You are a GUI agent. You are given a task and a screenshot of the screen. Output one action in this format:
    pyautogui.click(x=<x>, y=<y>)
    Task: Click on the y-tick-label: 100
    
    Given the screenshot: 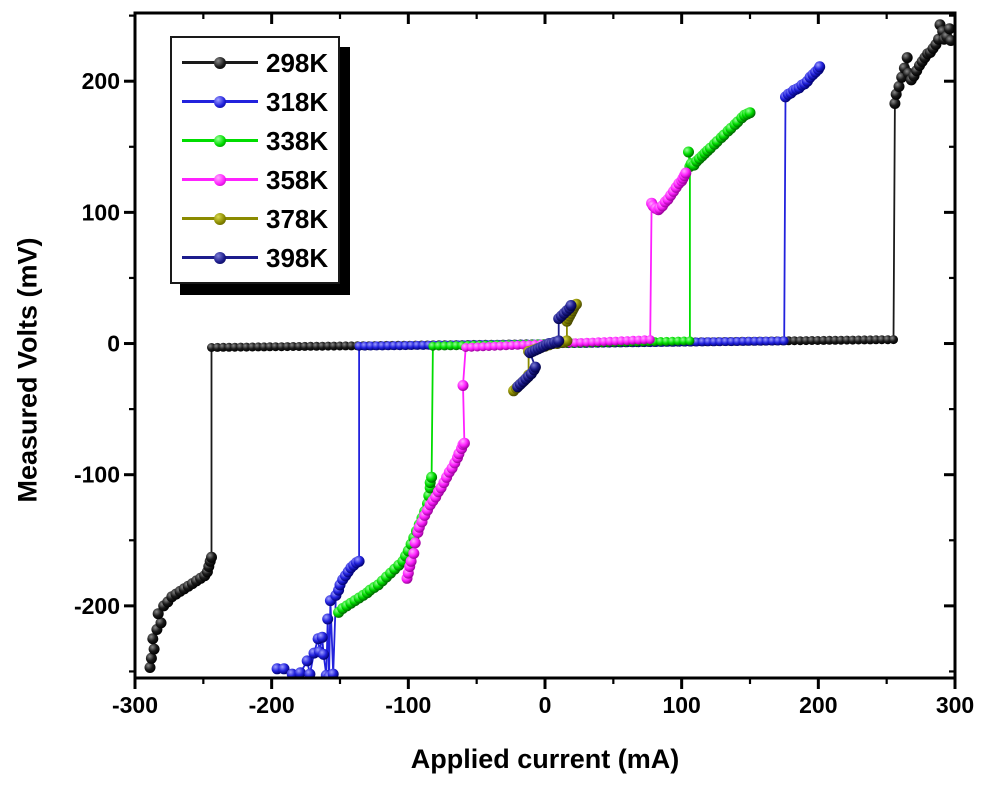 What is the action you would take?
    pyautogui.click(x=101, y=212)
    